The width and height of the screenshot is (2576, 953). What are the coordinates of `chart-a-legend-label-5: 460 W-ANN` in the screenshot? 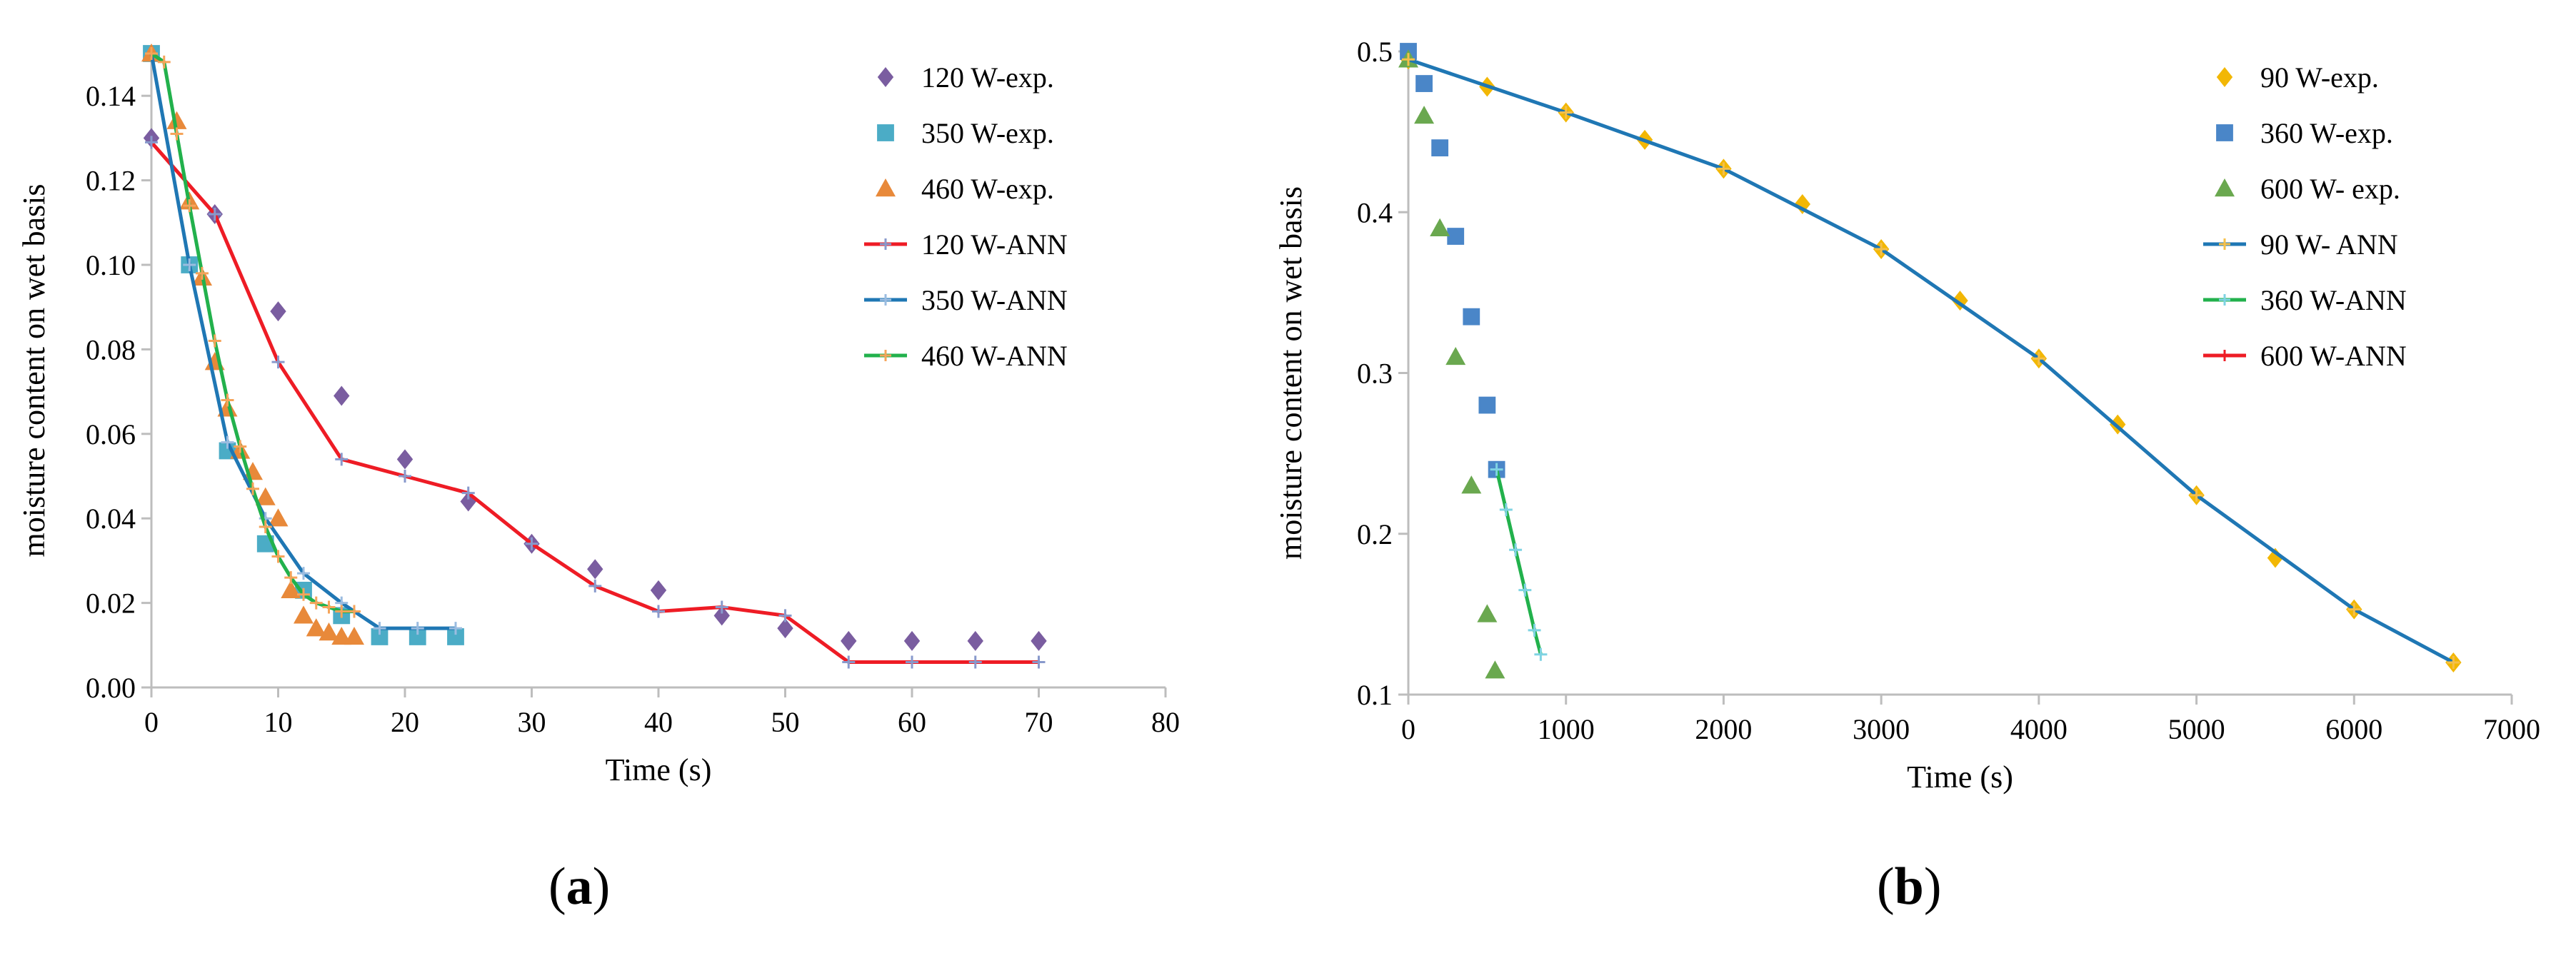 It's located at (994, 356).